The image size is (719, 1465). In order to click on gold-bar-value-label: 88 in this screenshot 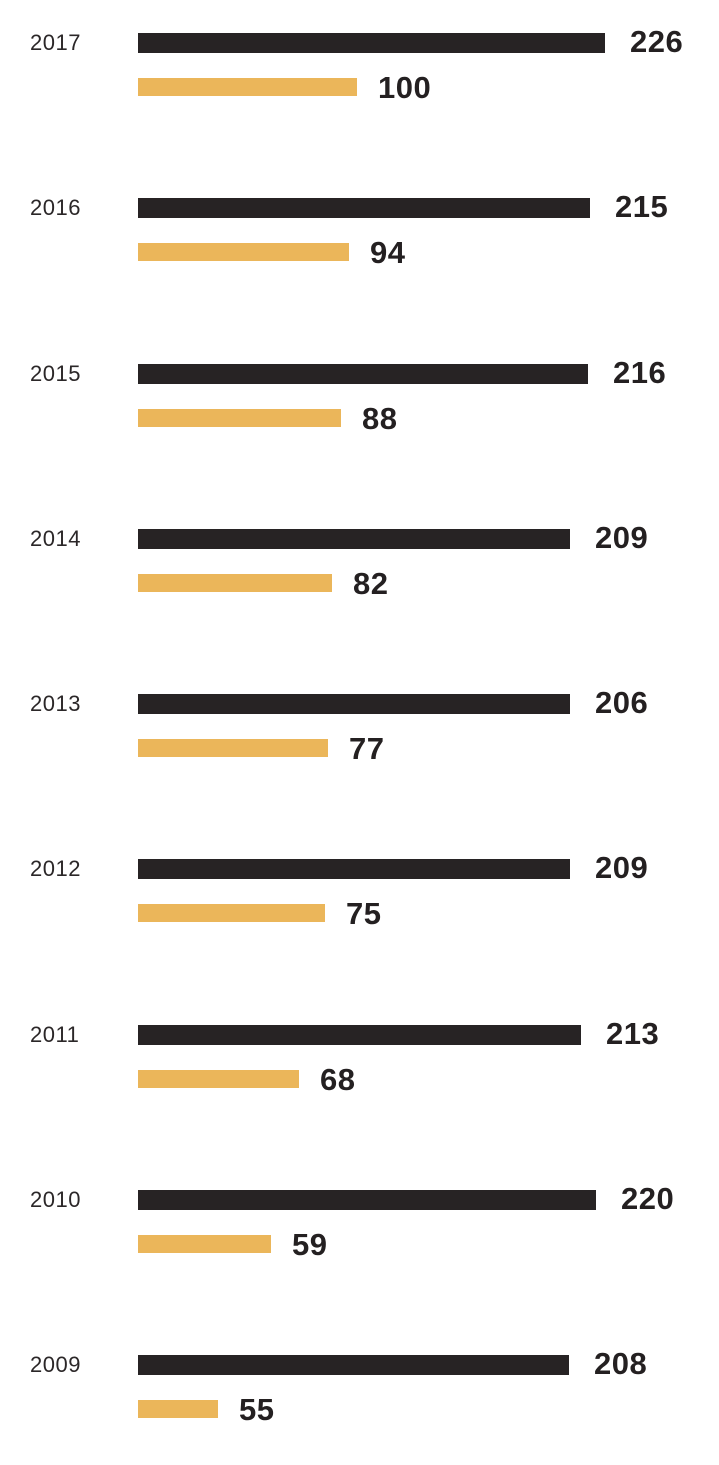, I will do `click(380, 418)`.